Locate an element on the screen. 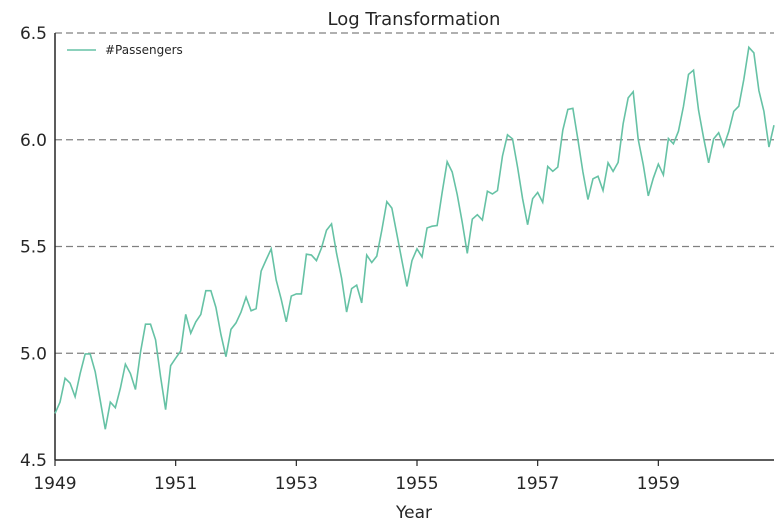  x-axis-title: Year is located at coordinates (413, 513).